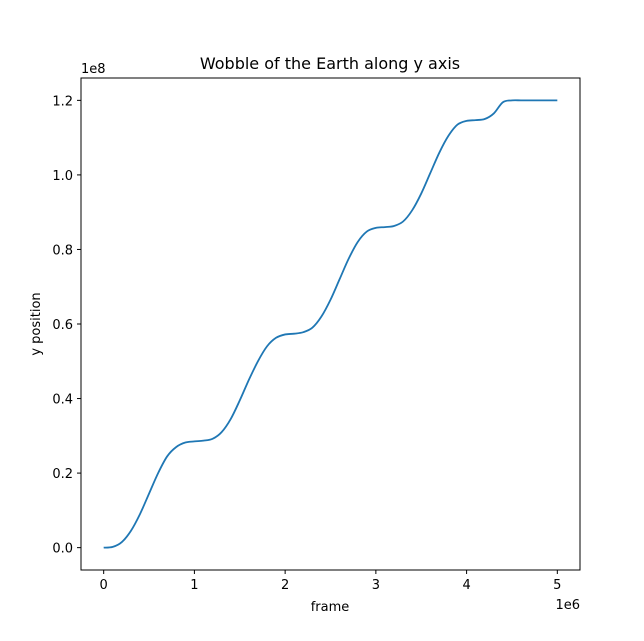 The image size is (644, 641). Describe the element at coordinates (330, 581) in the screenshot. I see `x-axis-ticks: 0 1 2 3 4 5` at that location.